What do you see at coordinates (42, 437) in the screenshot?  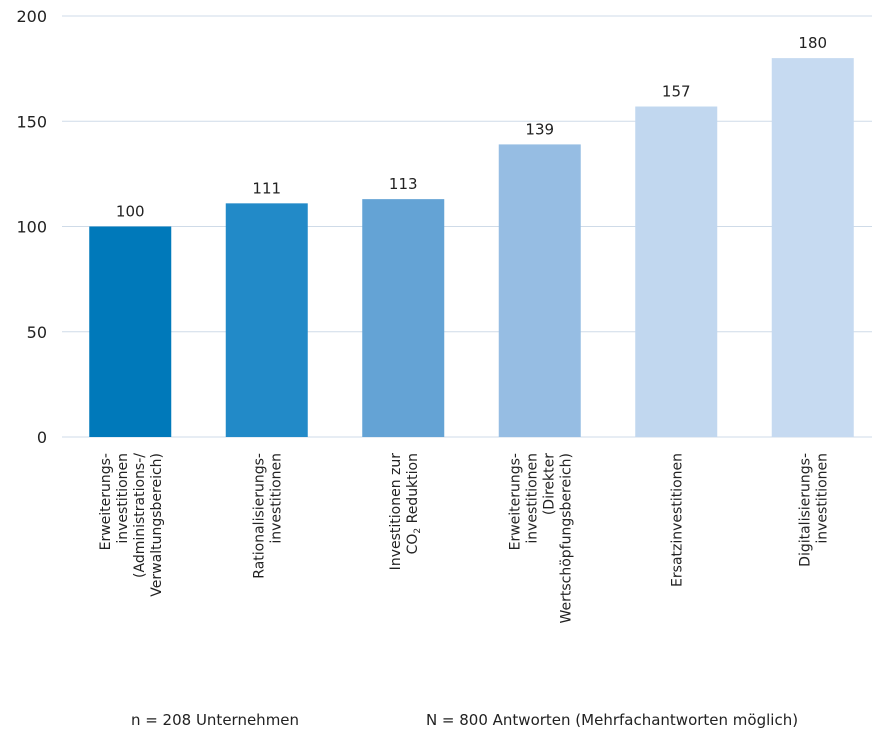 I see `y-tick-label: 0` at bounding box center [42, 437].